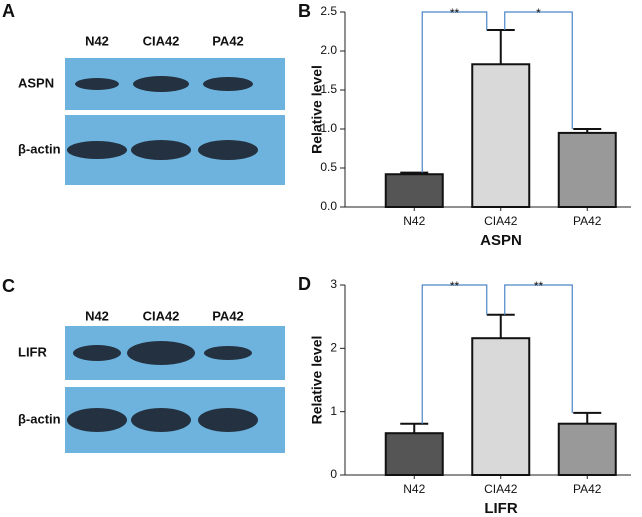 Image resolution: width=642 pixels, height=517 pixels. I want to click on panel-label: B, so click(304, 11).